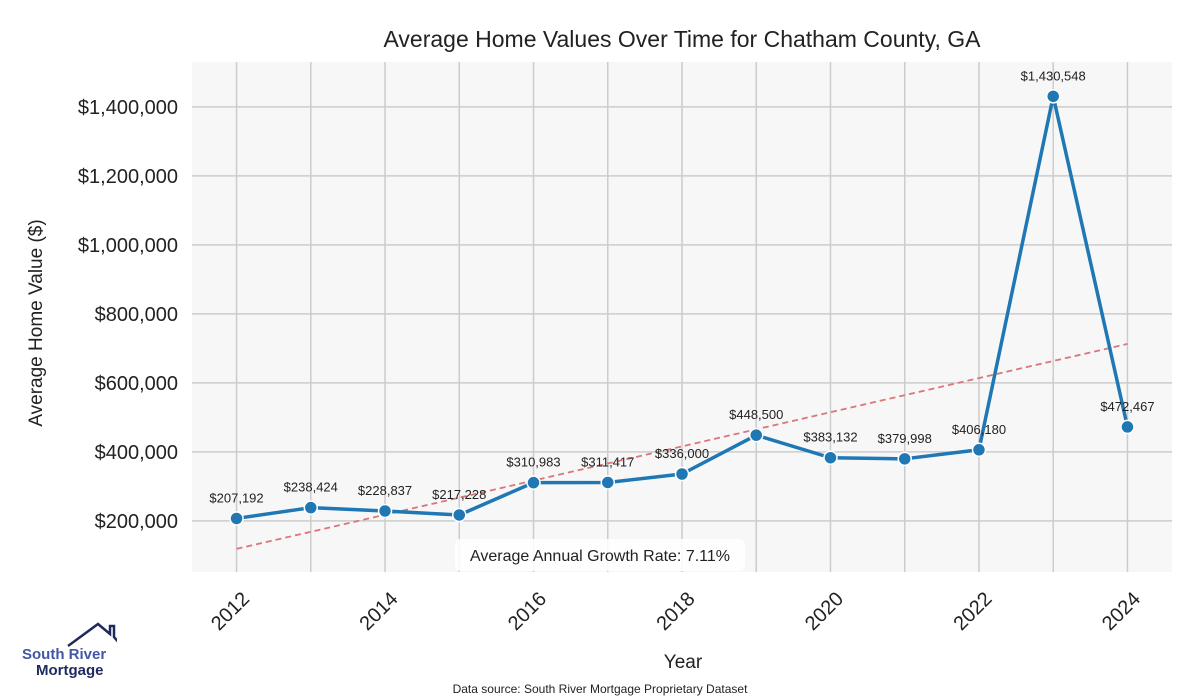 The height and width of the screenshot is (700, 1200). I want to click on data-label: $472,467, so click(1127, 406).